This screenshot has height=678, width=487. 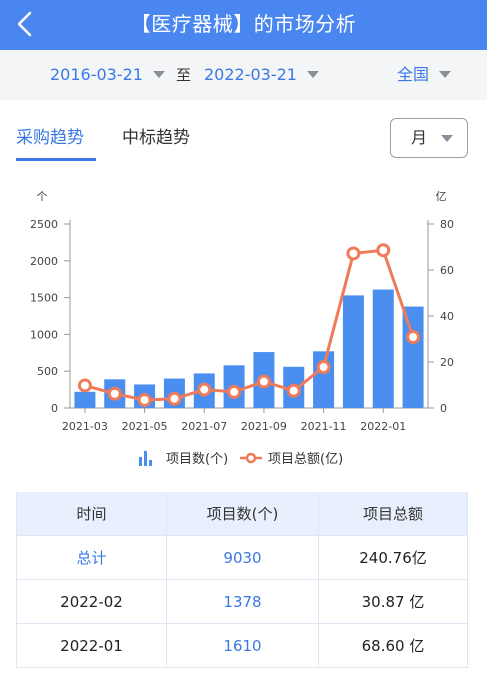 I want to click on start-date-value: 2016-03-21, so click(x=96, y=74).